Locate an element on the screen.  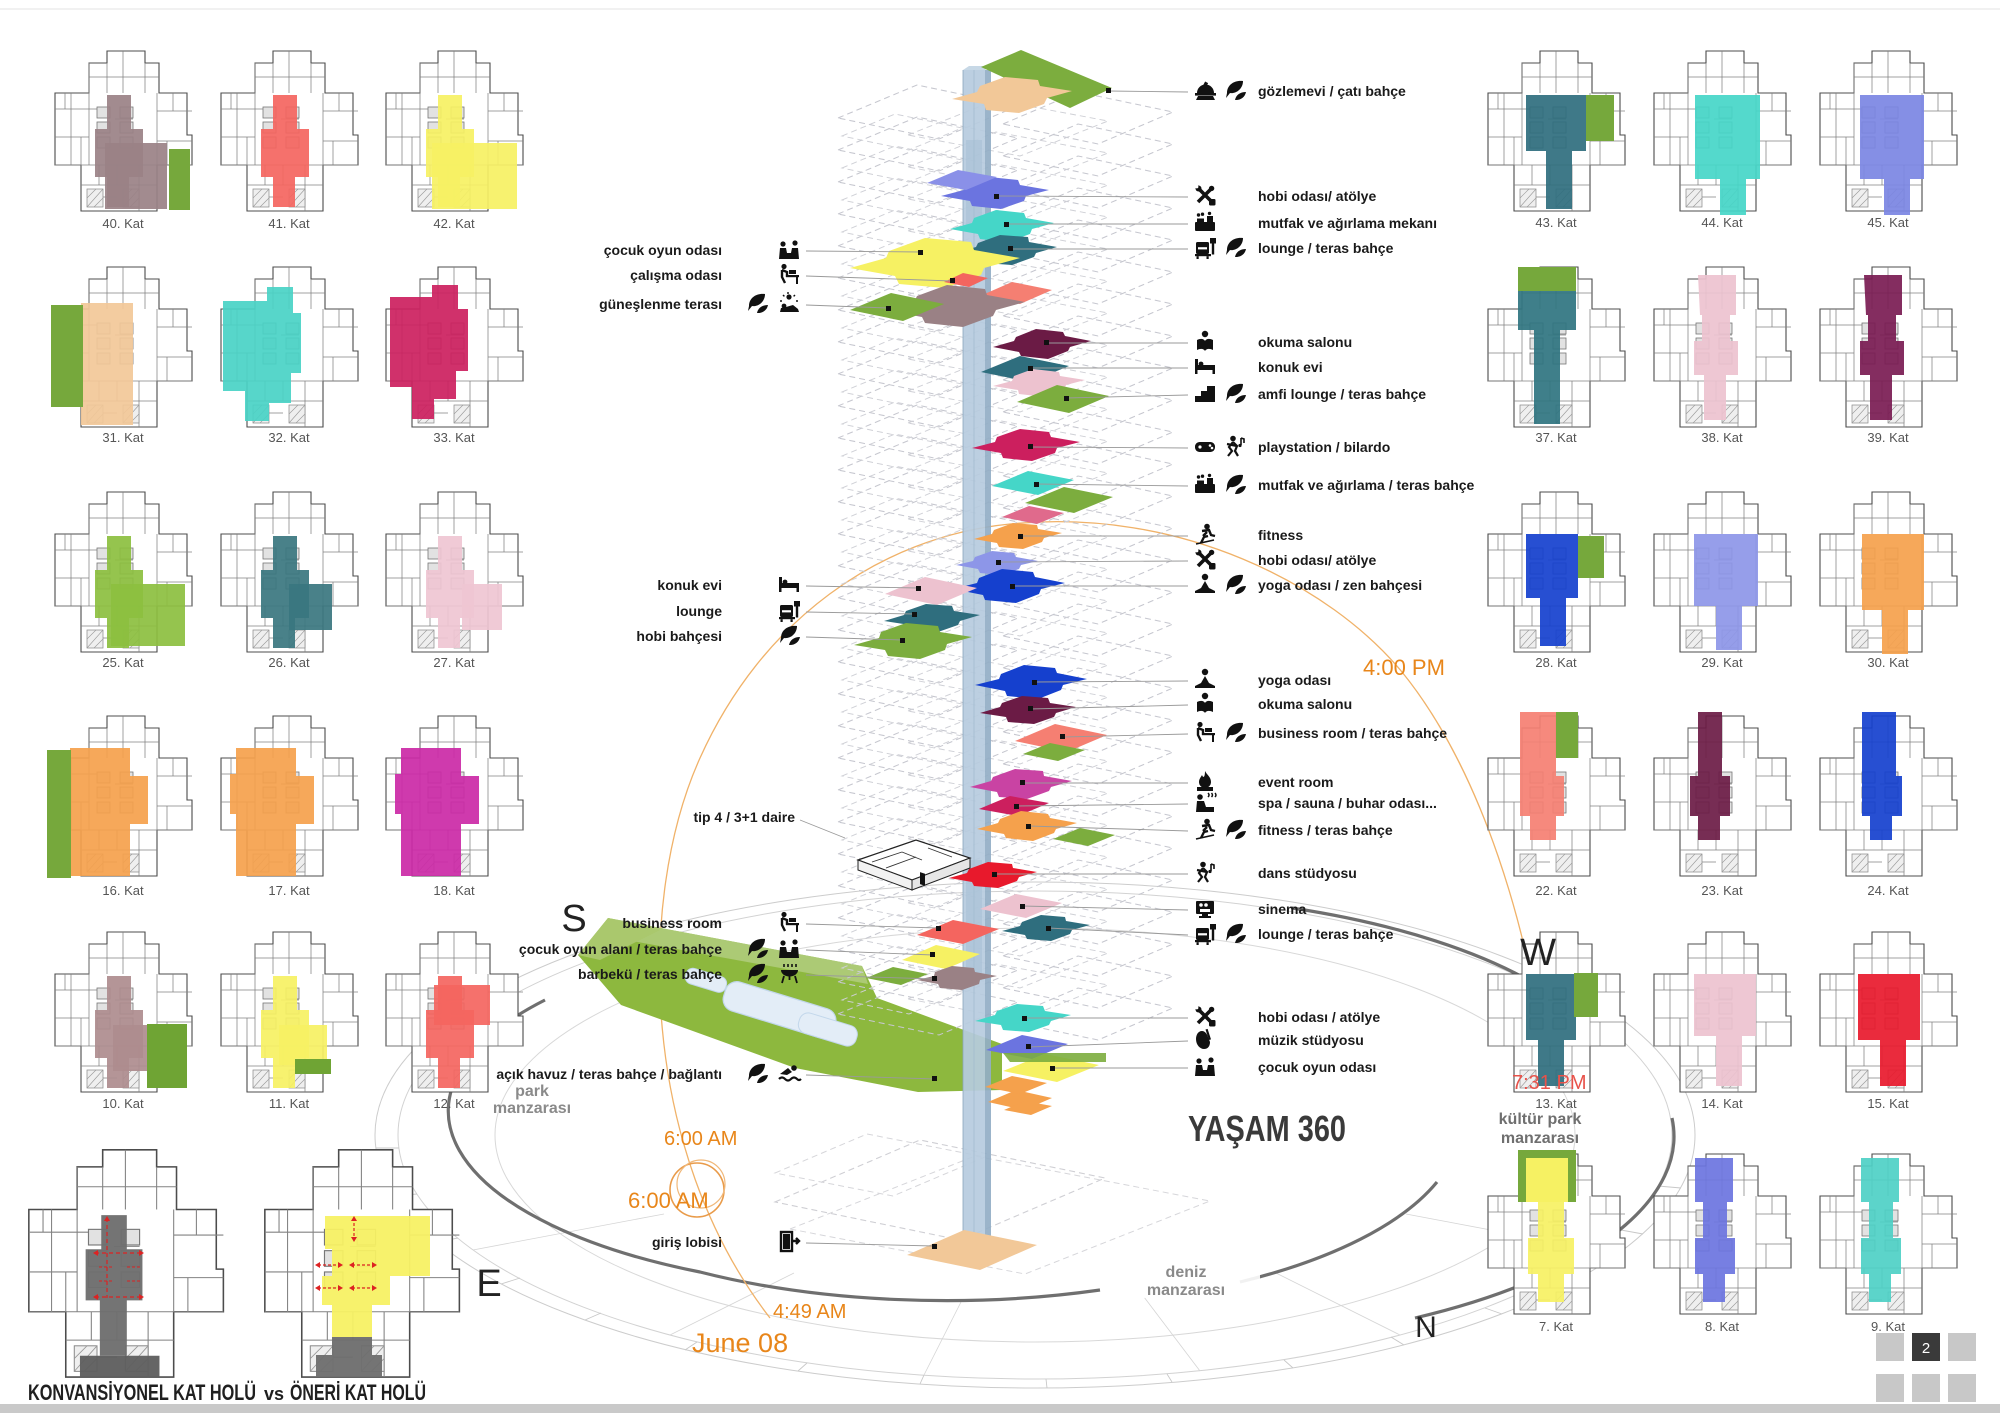
svg-text: kültür park is located at coordinates (1540, 1119).